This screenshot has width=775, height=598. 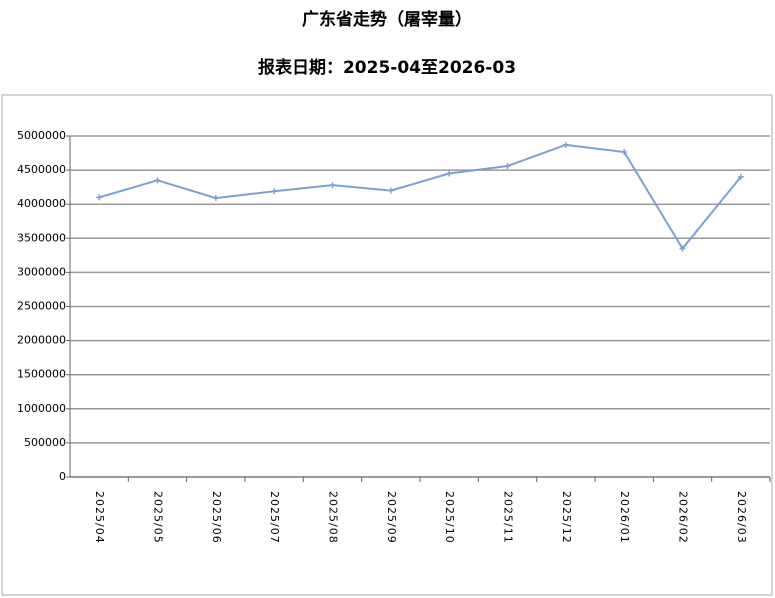 I want to click on x-tick-label: 2026/02, so click(x=683, y=517).